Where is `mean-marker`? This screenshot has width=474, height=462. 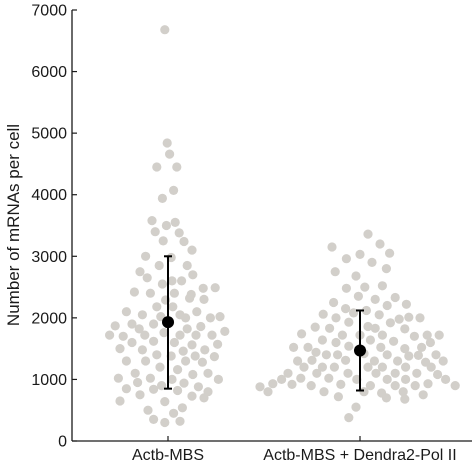 mean-marker is located at coordinates (168, 322).